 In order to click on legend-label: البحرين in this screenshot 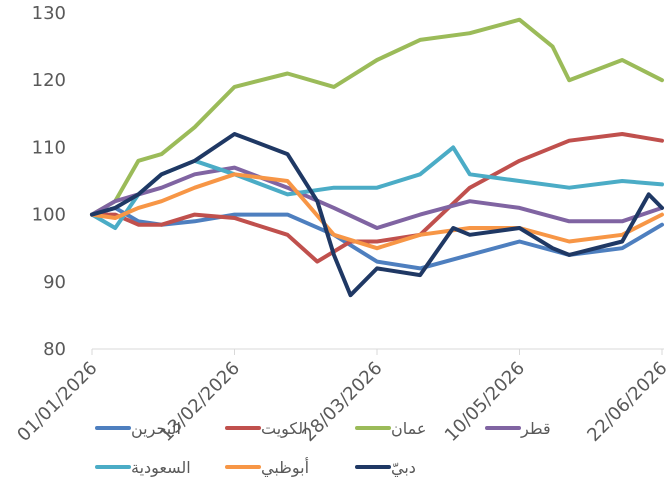, I will do `click(156, 429)`.